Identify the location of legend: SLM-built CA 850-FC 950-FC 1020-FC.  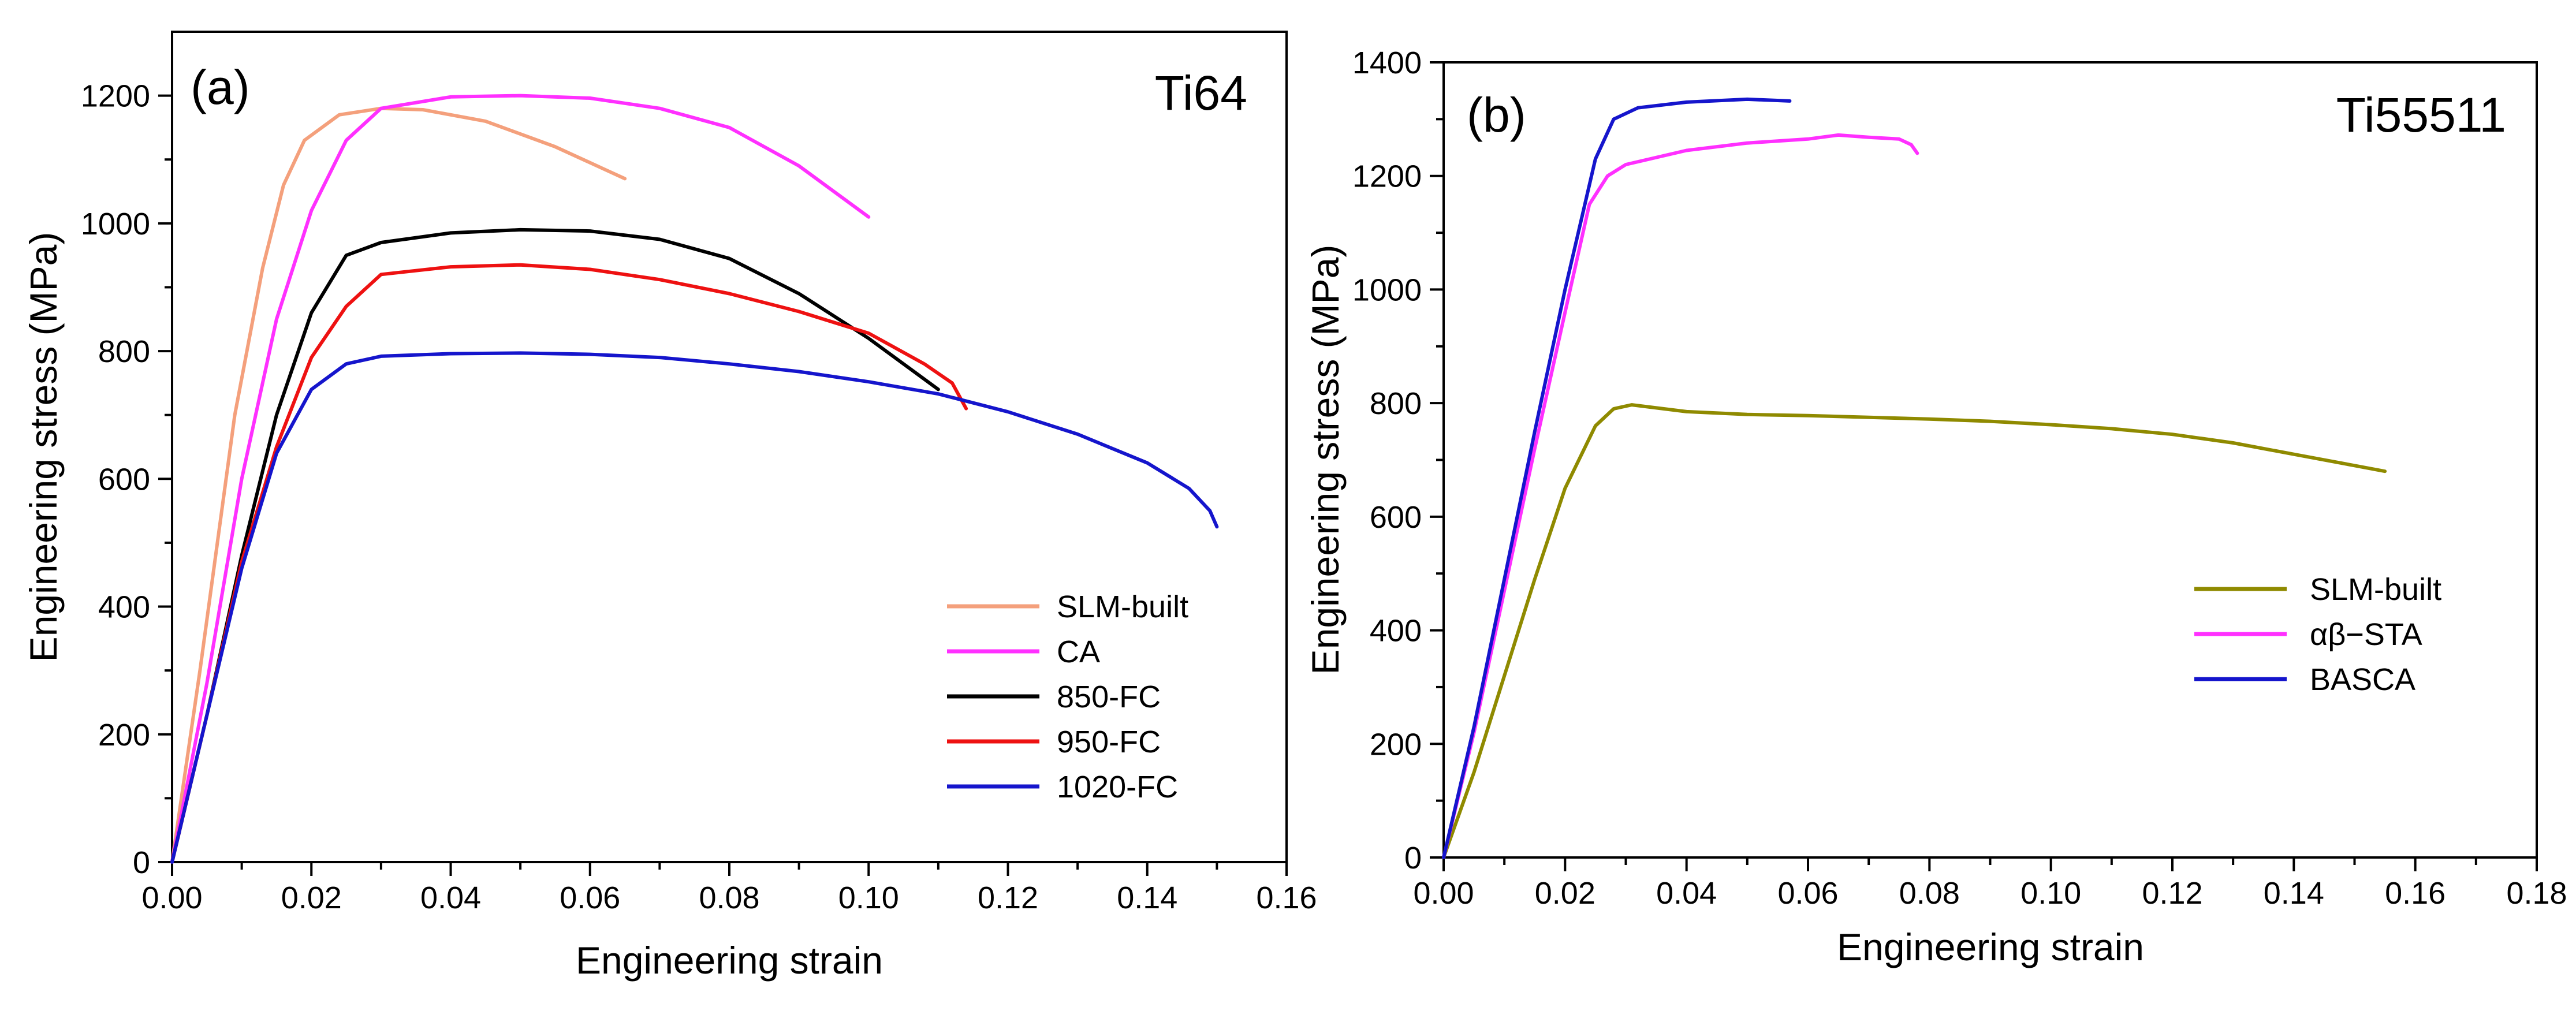
(1067, 697).